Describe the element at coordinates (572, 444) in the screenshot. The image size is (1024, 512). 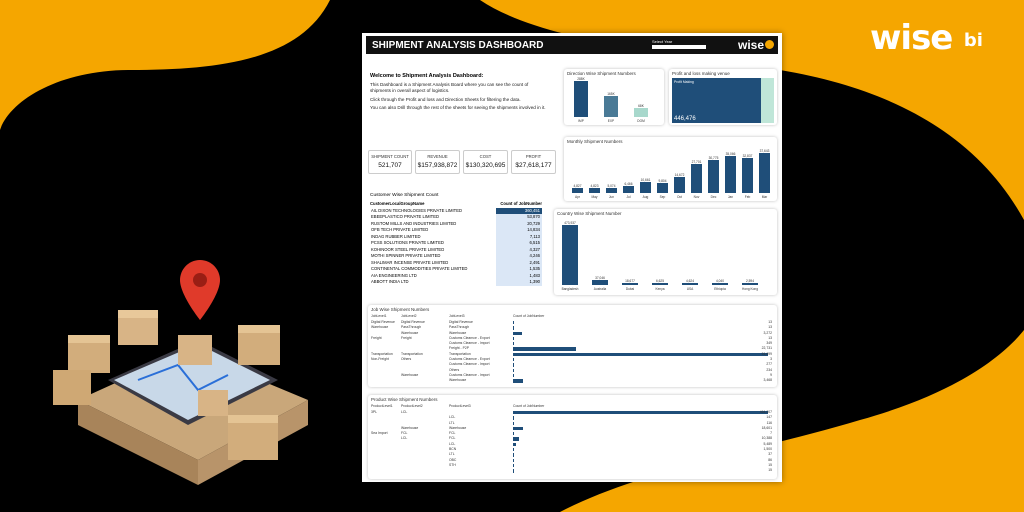
I see `matrix-row: LCL 5,489` at that location.